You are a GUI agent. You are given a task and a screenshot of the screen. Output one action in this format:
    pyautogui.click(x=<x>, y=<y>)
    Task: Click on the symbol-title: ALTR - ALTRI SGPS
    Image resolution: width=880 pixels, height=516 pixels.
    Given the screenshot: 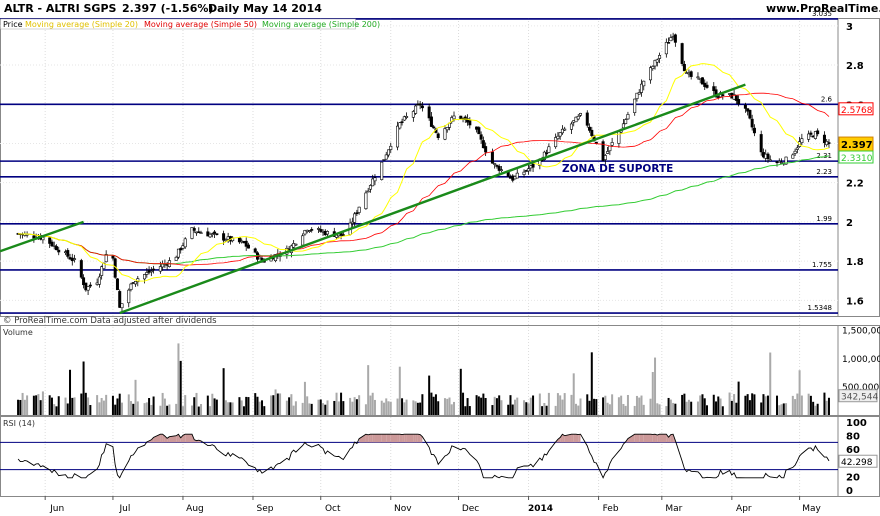 What is the action you would take?
    pyautogui.click(x=60, y=8)
    